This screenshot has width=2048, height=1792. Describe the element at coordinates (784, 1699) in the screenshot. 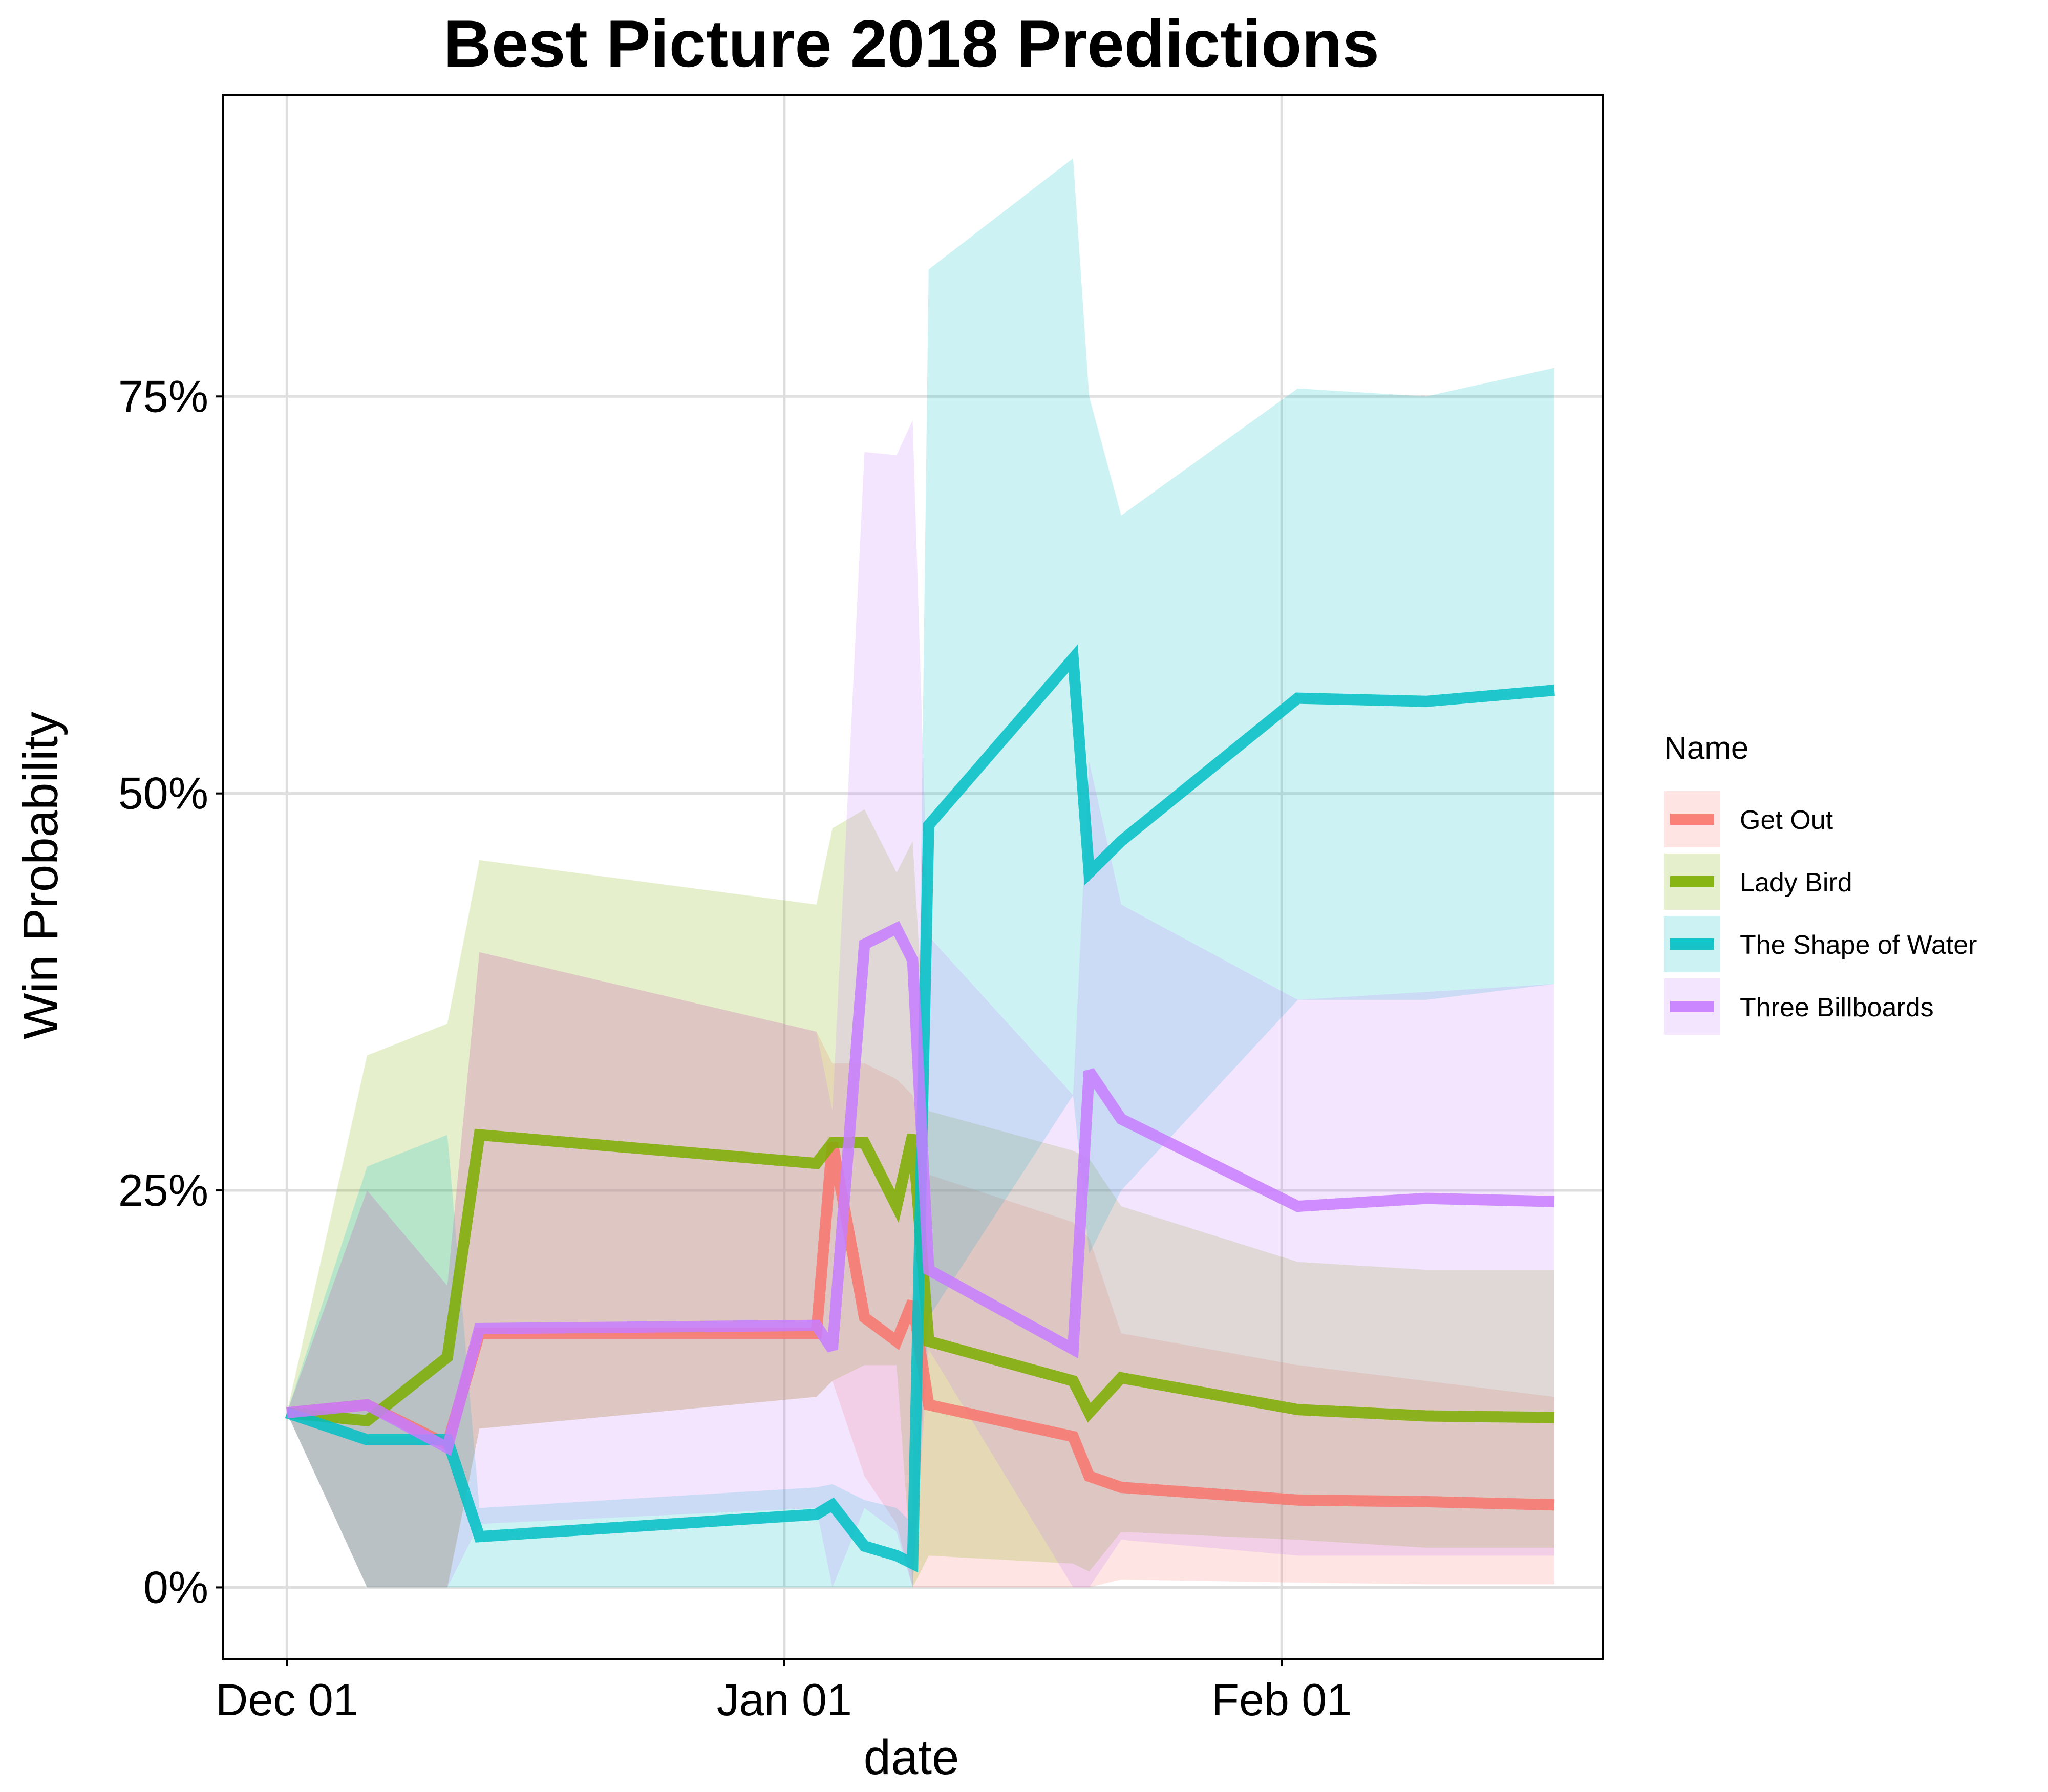

I see `x-tick-label: Jan 01` at that location.